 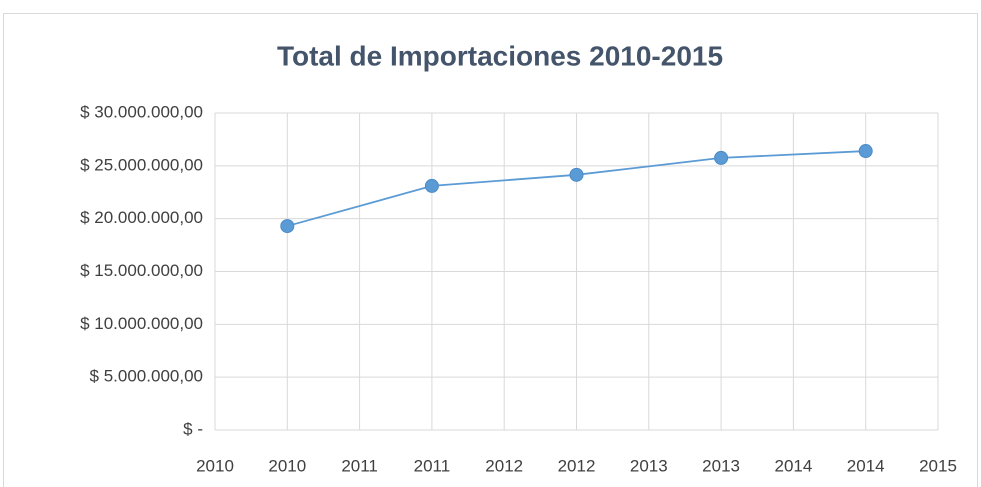 I want to click on y-tick-label: $ 25.000.000,00, so click(x=141, y=164).